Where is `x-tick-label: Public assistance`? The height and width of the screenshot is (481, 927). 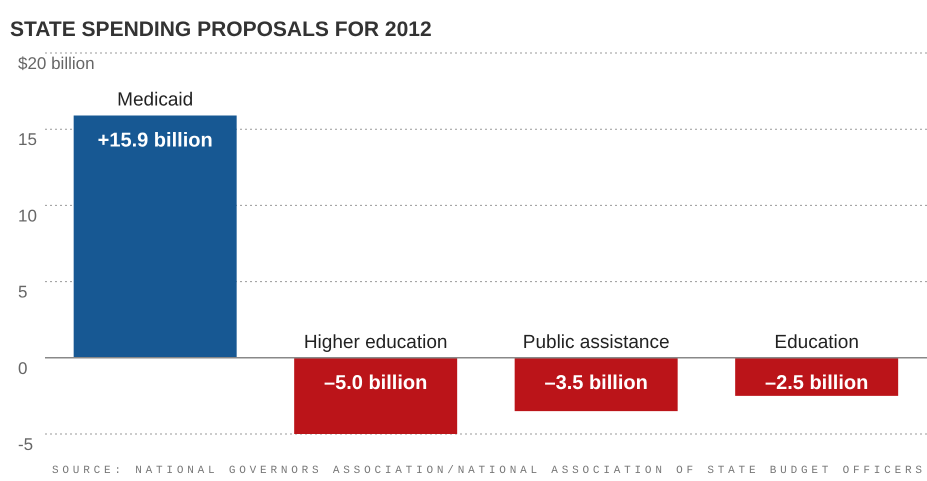 x-tick-label: Public assistance is located at coordinates (596, 342).